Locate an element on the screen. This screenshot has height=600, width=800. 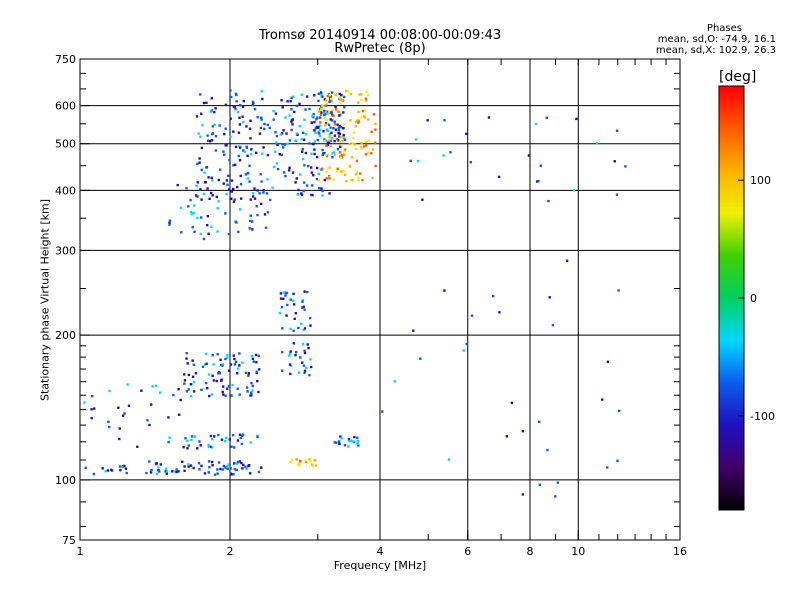
colorbar-tick-label: 0 is located at coordinates (753, 298).